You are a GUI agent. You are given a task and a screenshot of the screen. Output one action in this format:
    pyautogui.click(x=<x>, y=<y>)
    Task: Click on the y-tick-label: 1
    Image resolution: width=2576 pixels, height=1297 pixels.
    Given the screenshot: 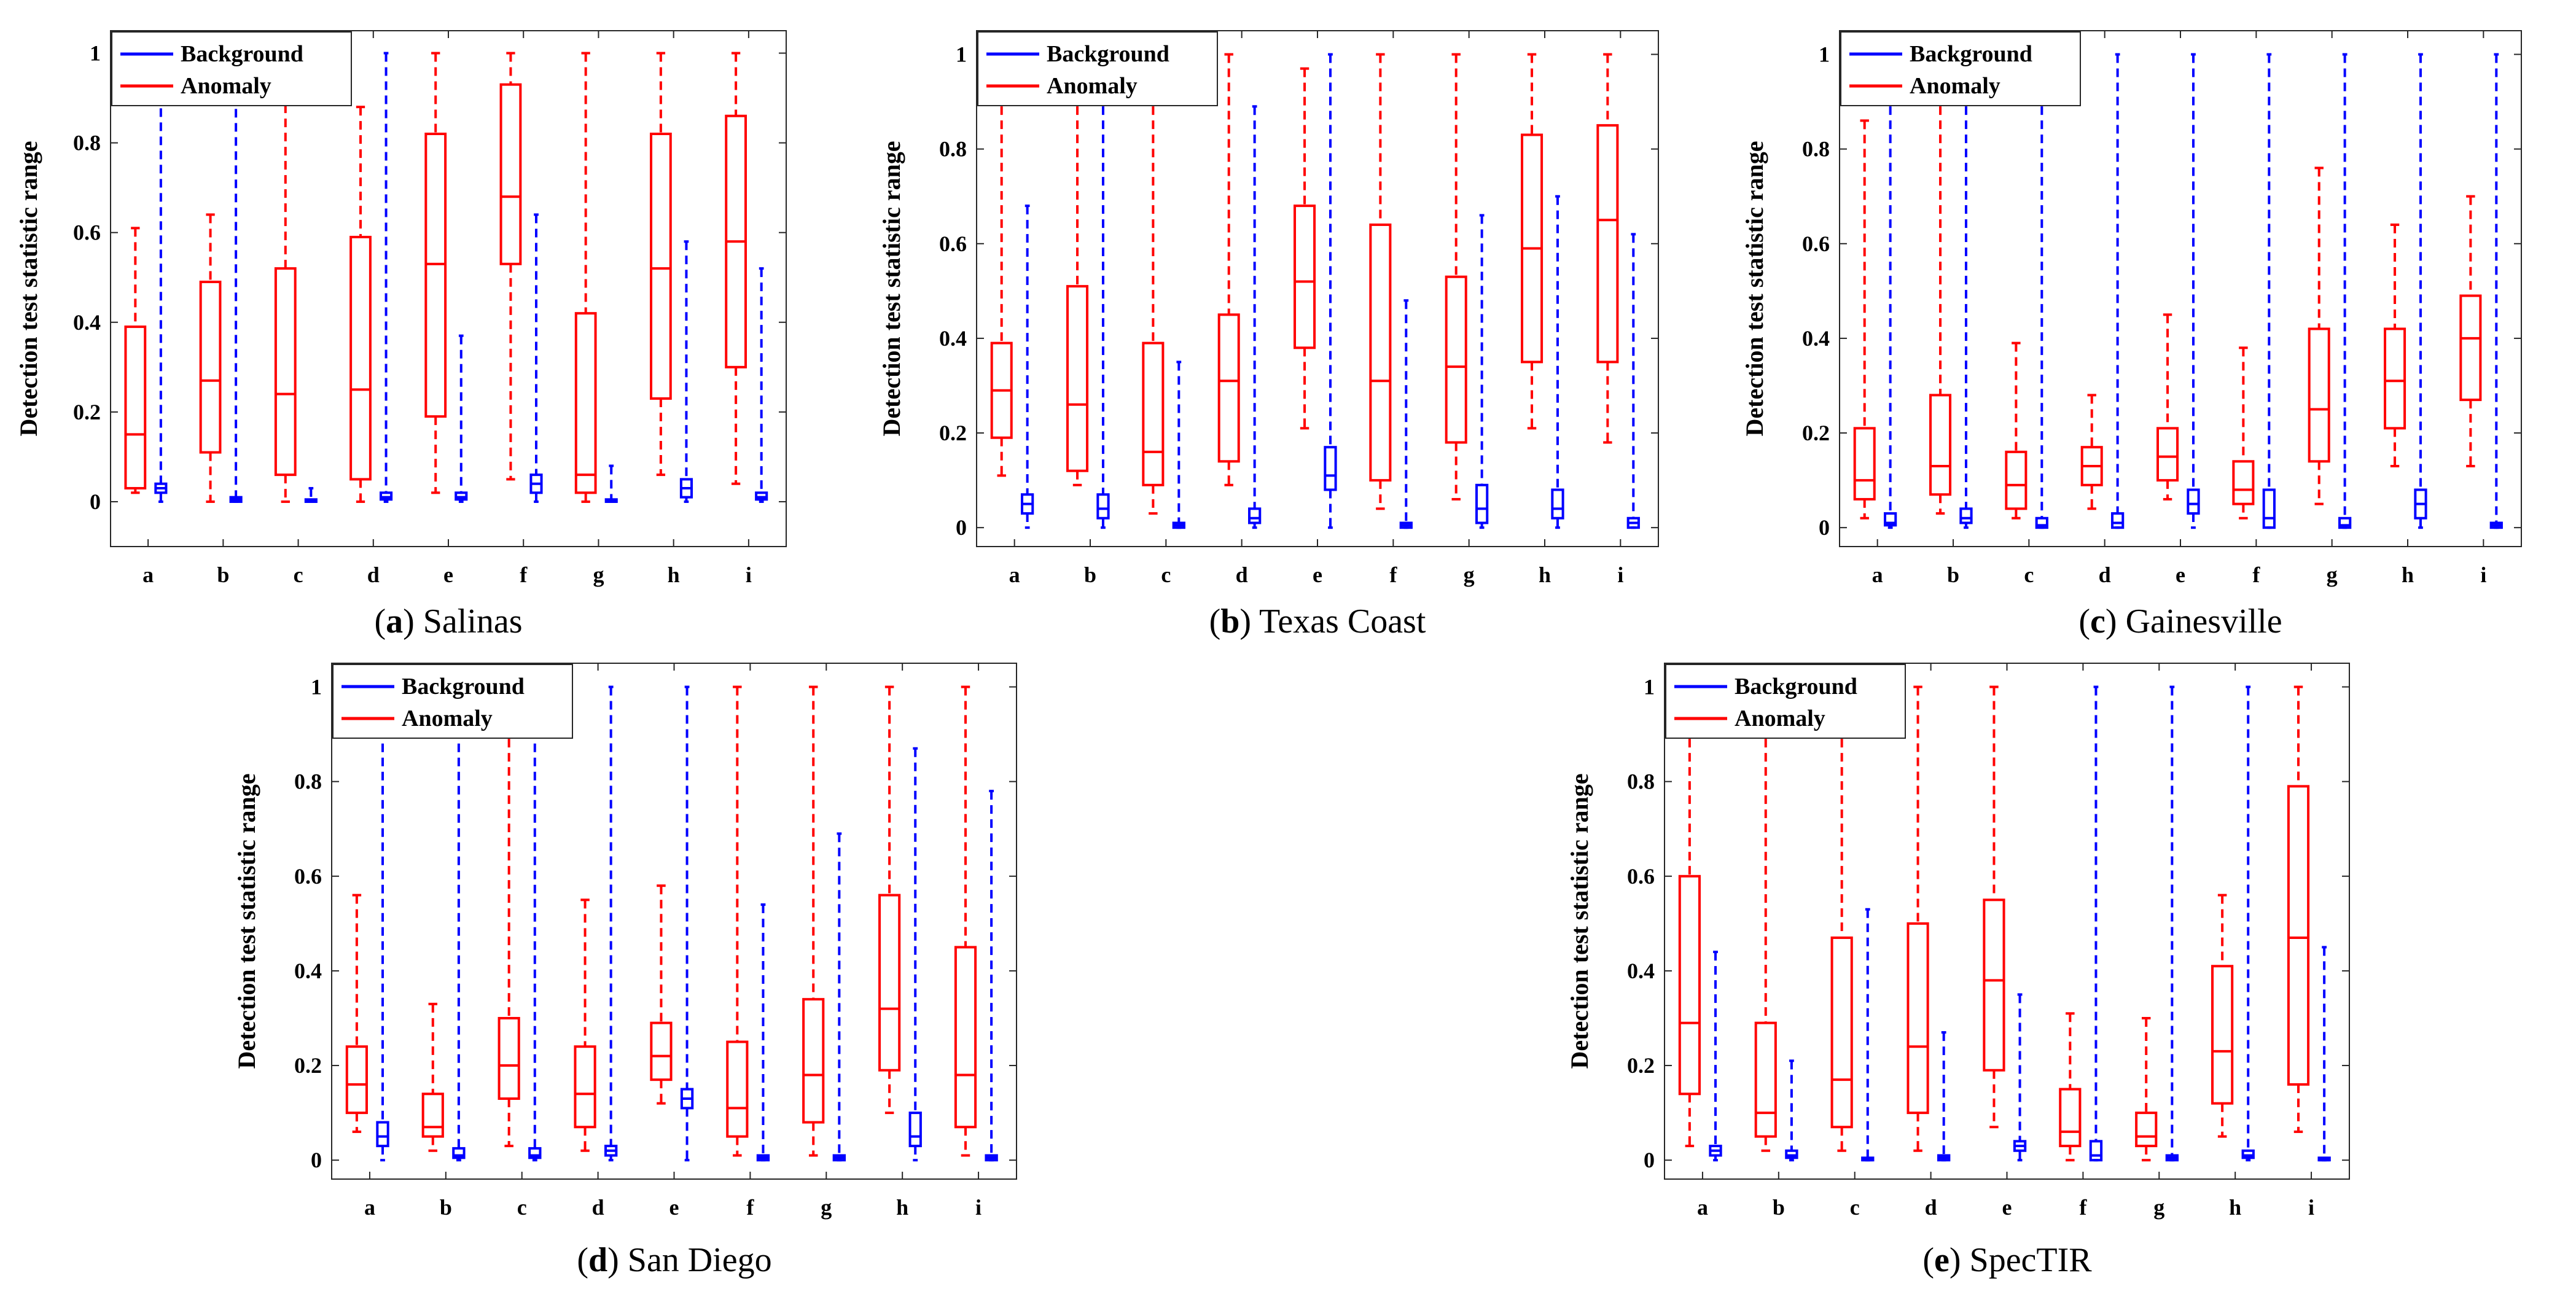 What is the action you would take?
    pyautogui.click(x=961, y=55)
    